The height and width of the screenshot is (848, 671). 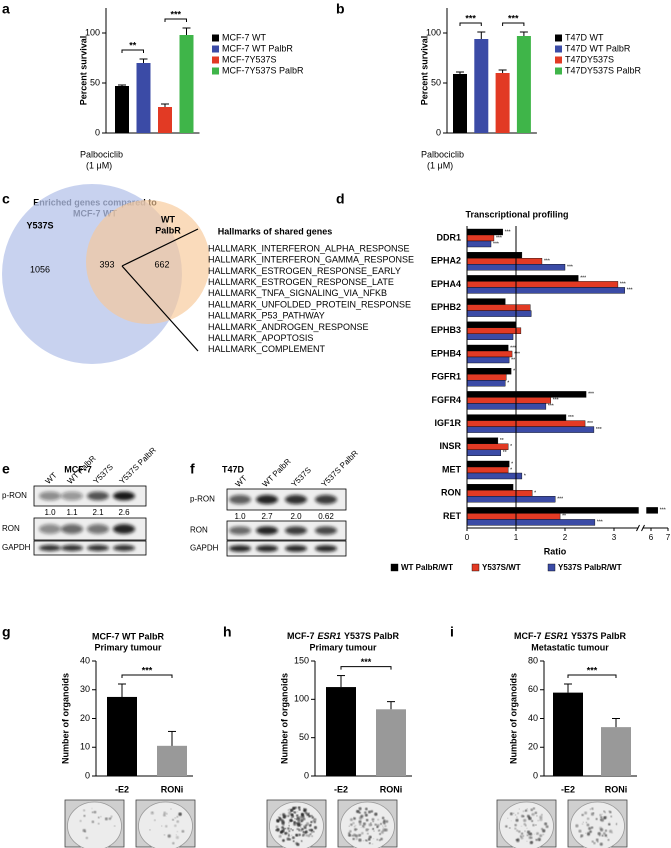 I want to click on significance-bracket, so click(x=366, y=668).